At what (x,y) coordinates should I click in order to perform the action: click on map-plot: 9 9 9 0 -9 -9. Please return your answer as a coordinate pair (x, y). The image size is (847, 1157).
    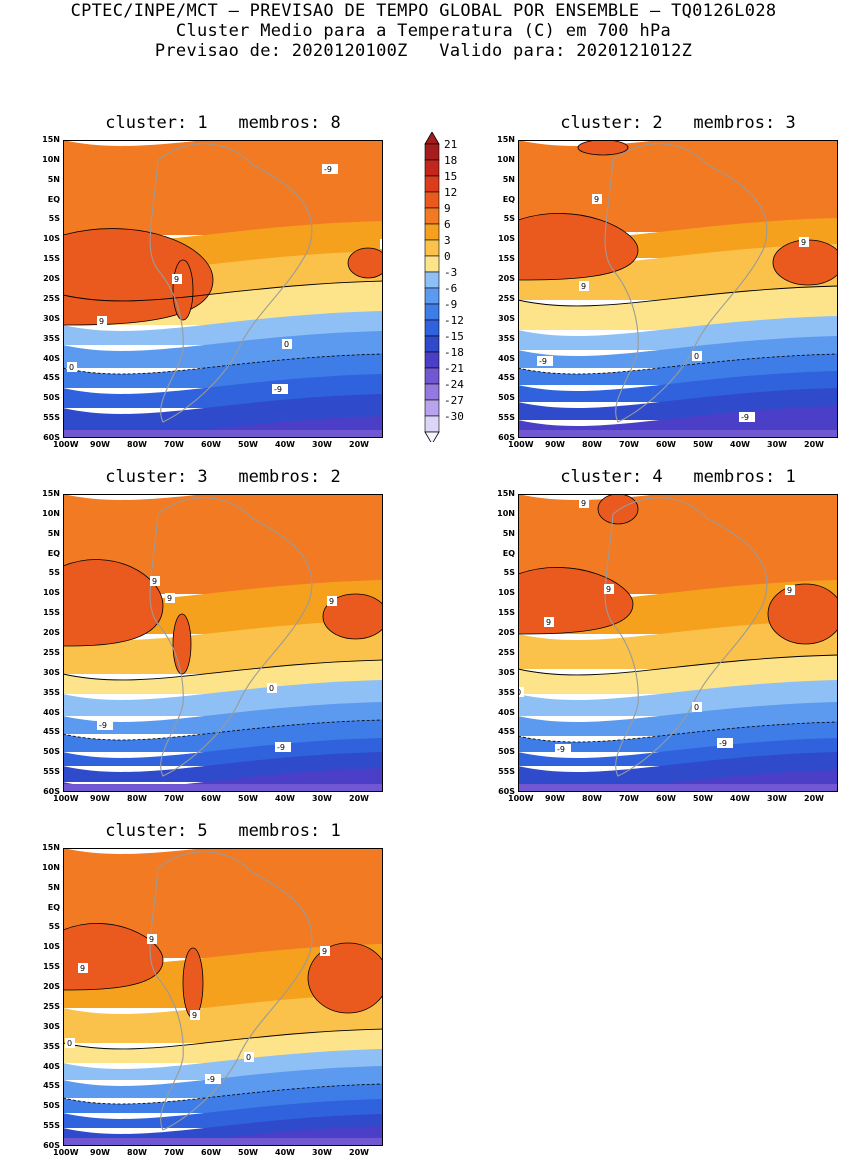
    Looking at the image, I should click on (680, 282).